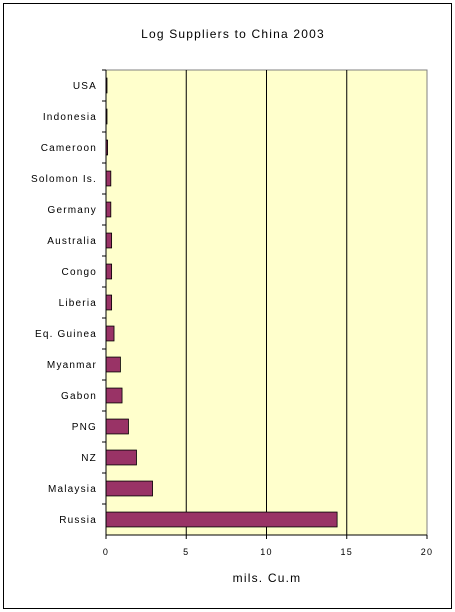 The image size is (455, 612). What do you see at coordinates (70, 117) in the screenshot?
I see `category-label-1: Indonesia` at bounding box center [70, 117].